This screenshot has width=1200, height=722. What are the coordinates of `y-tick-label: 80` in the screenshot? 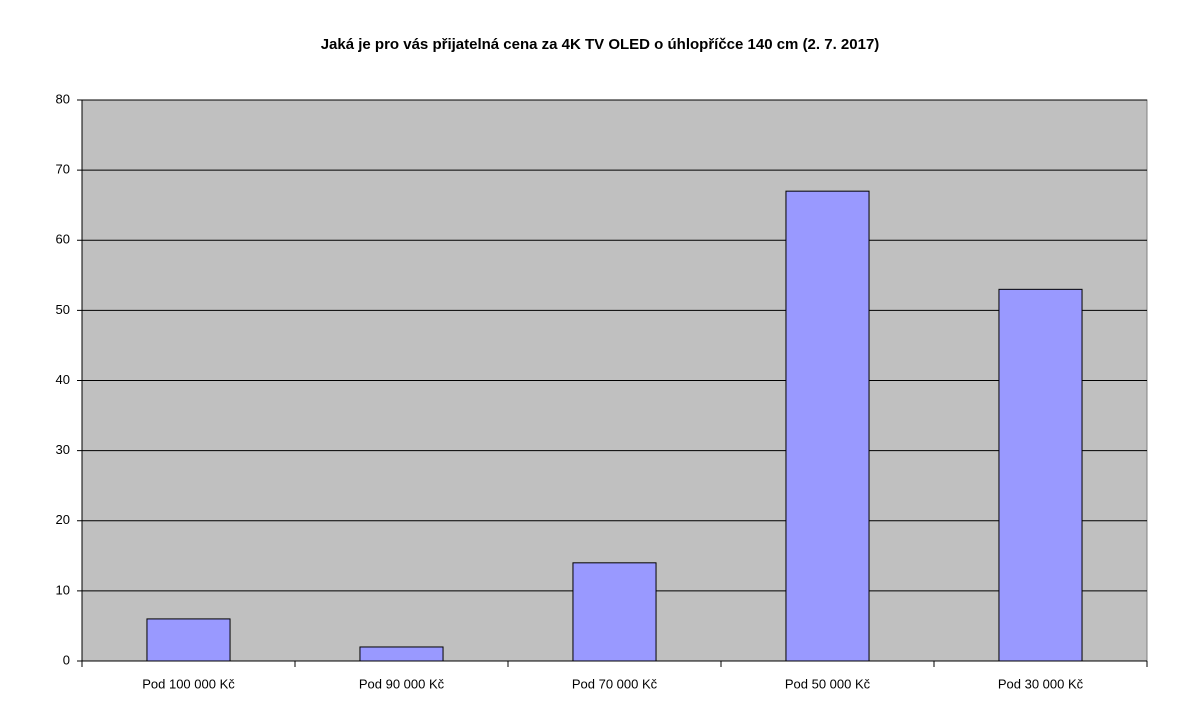 It's located at (63, 98).